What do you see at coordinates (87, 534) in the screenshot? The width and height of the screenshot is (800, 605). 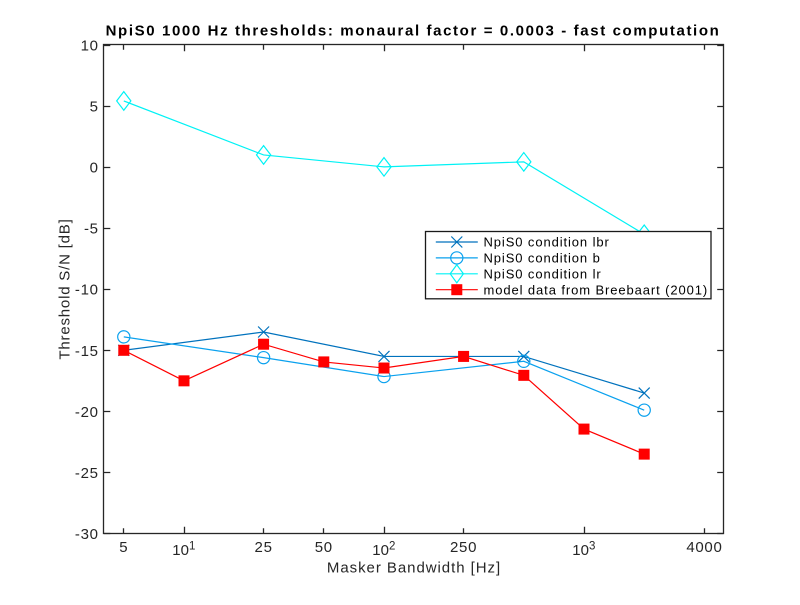 I see `svg-text: -30` at bounding box center [87, 534].